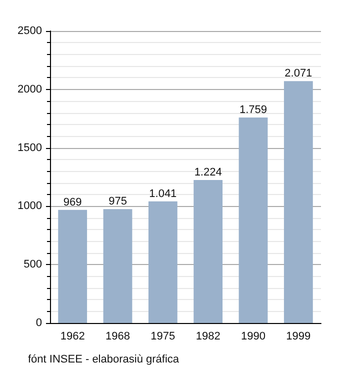  What do you see at coordinates (163, 336) in the screenshot?
I see `x-tick-label: 1975` at bounding box center [163, 336].